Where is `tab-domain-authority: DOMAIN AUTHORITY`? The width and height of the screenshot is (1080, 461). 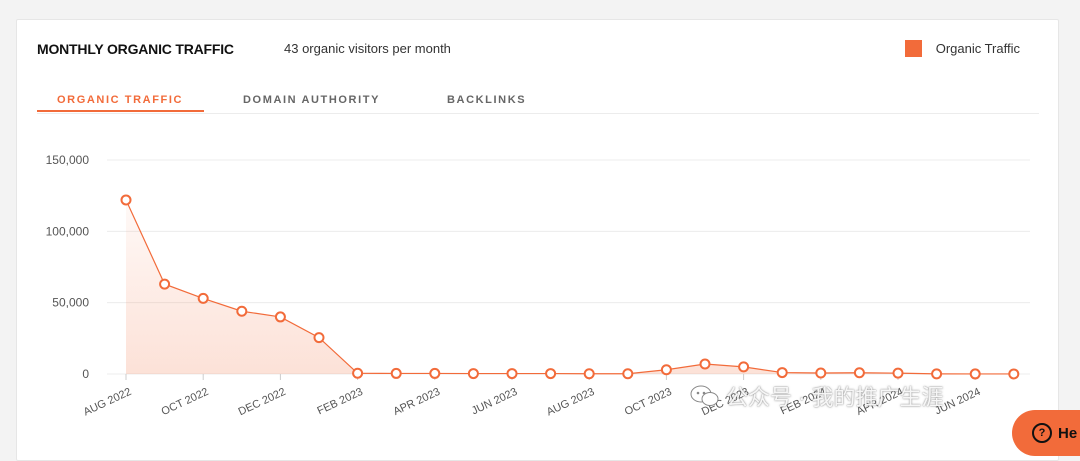
tab-domain-authority: DOMAIN AUTHORITY is located at coordinates (312, 100).